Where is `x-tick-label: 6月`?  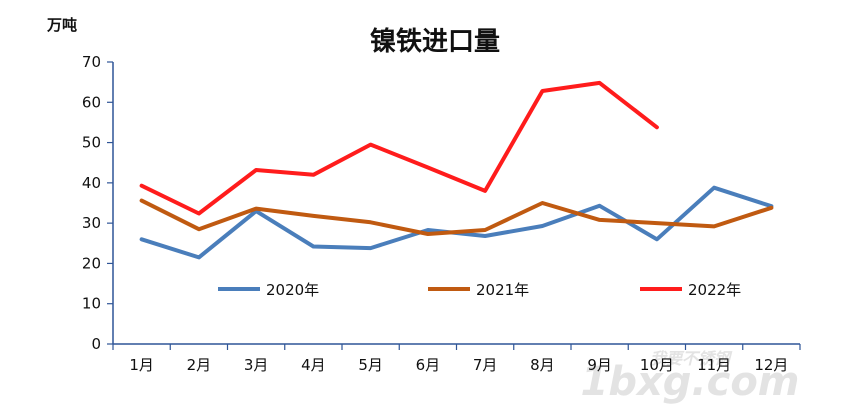
x-tick-label: 6月 is located at coordinates (428, 365).